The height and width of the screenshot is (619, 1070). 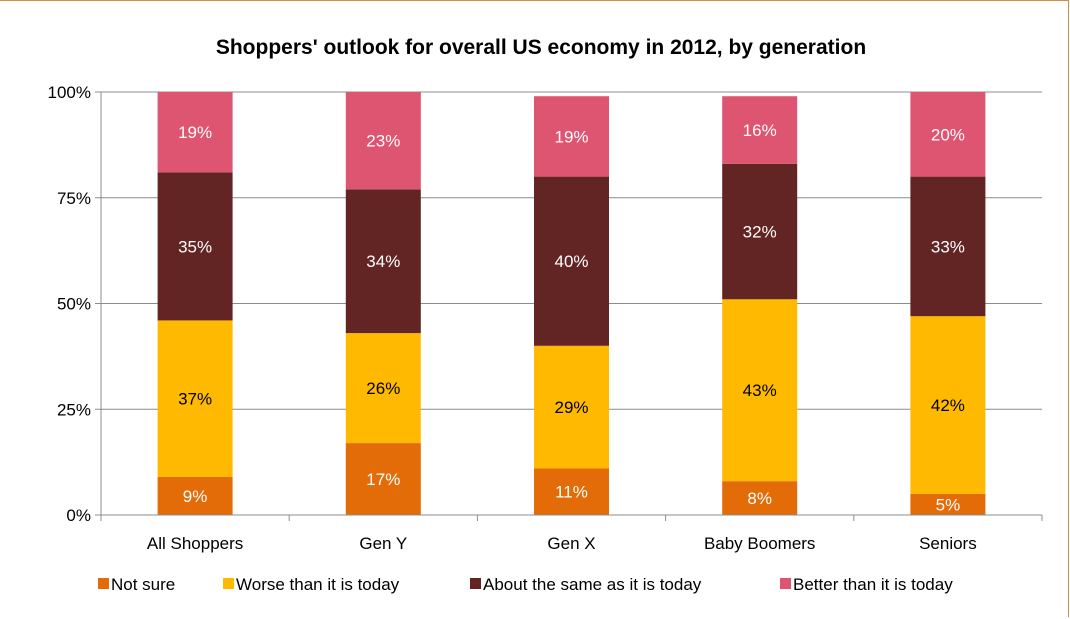 What do you see at coordinates (873, 584) in the screenshot?
I see `legend-label: Better than it is today` at bounding box center [873, 584].